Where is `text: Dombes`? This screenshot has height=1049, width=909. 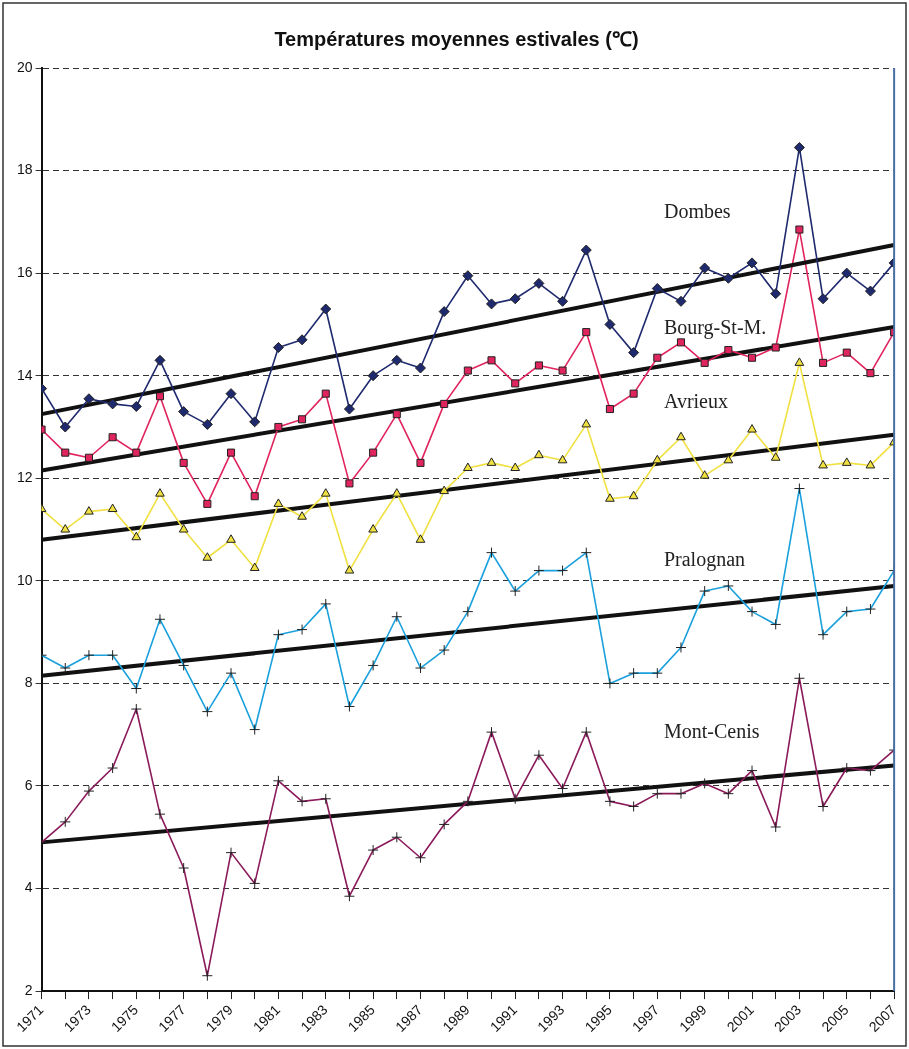 text: Dombes is located at coordinates (697, 210).